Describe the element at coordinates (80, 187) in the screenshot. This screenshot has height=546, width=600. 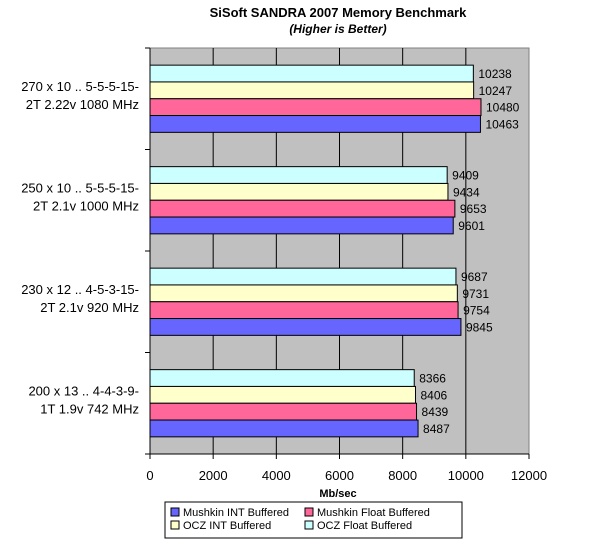
I see `category-label: 250 x 10 .. 5-5-5-15-` at that location.